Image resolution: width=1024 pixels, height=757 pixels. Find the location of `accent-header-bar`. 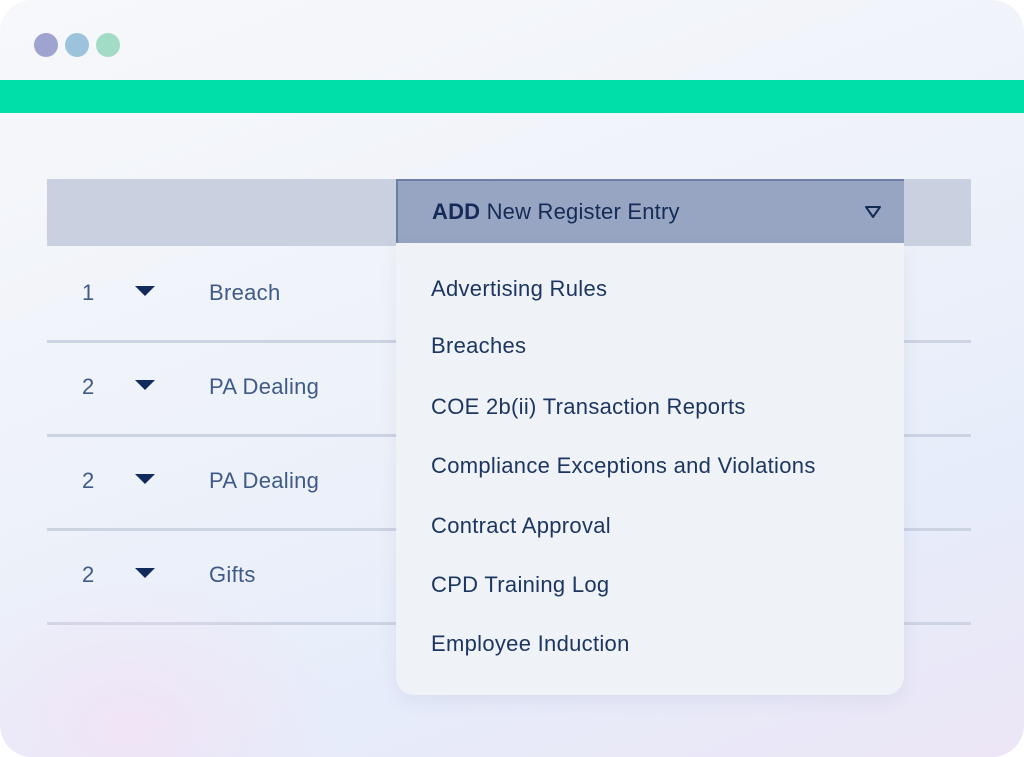

accent-header-bar is located at coordinates (512, 96).